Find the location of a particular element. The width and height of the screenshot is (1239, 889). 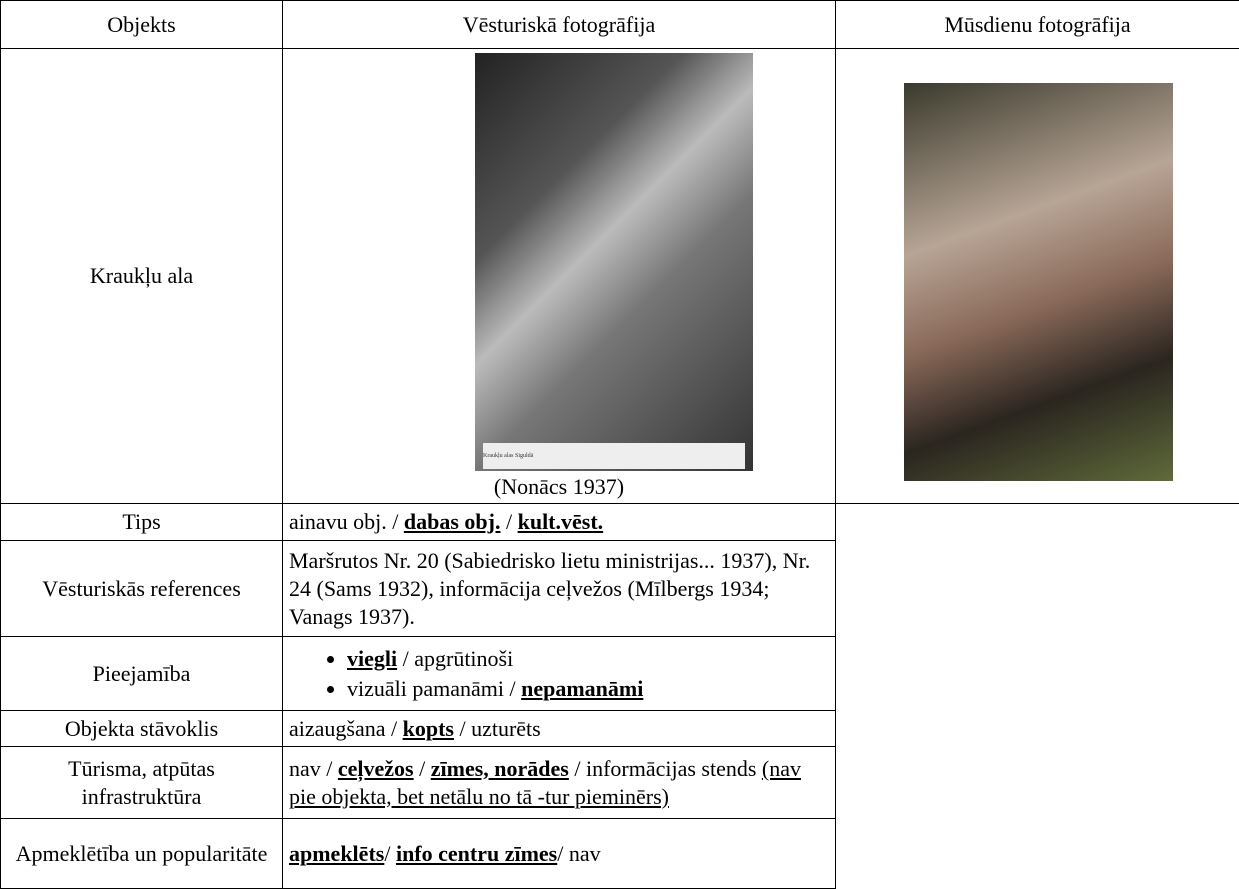

text-segment: ceļvežos is located at coordinates (376, 768).